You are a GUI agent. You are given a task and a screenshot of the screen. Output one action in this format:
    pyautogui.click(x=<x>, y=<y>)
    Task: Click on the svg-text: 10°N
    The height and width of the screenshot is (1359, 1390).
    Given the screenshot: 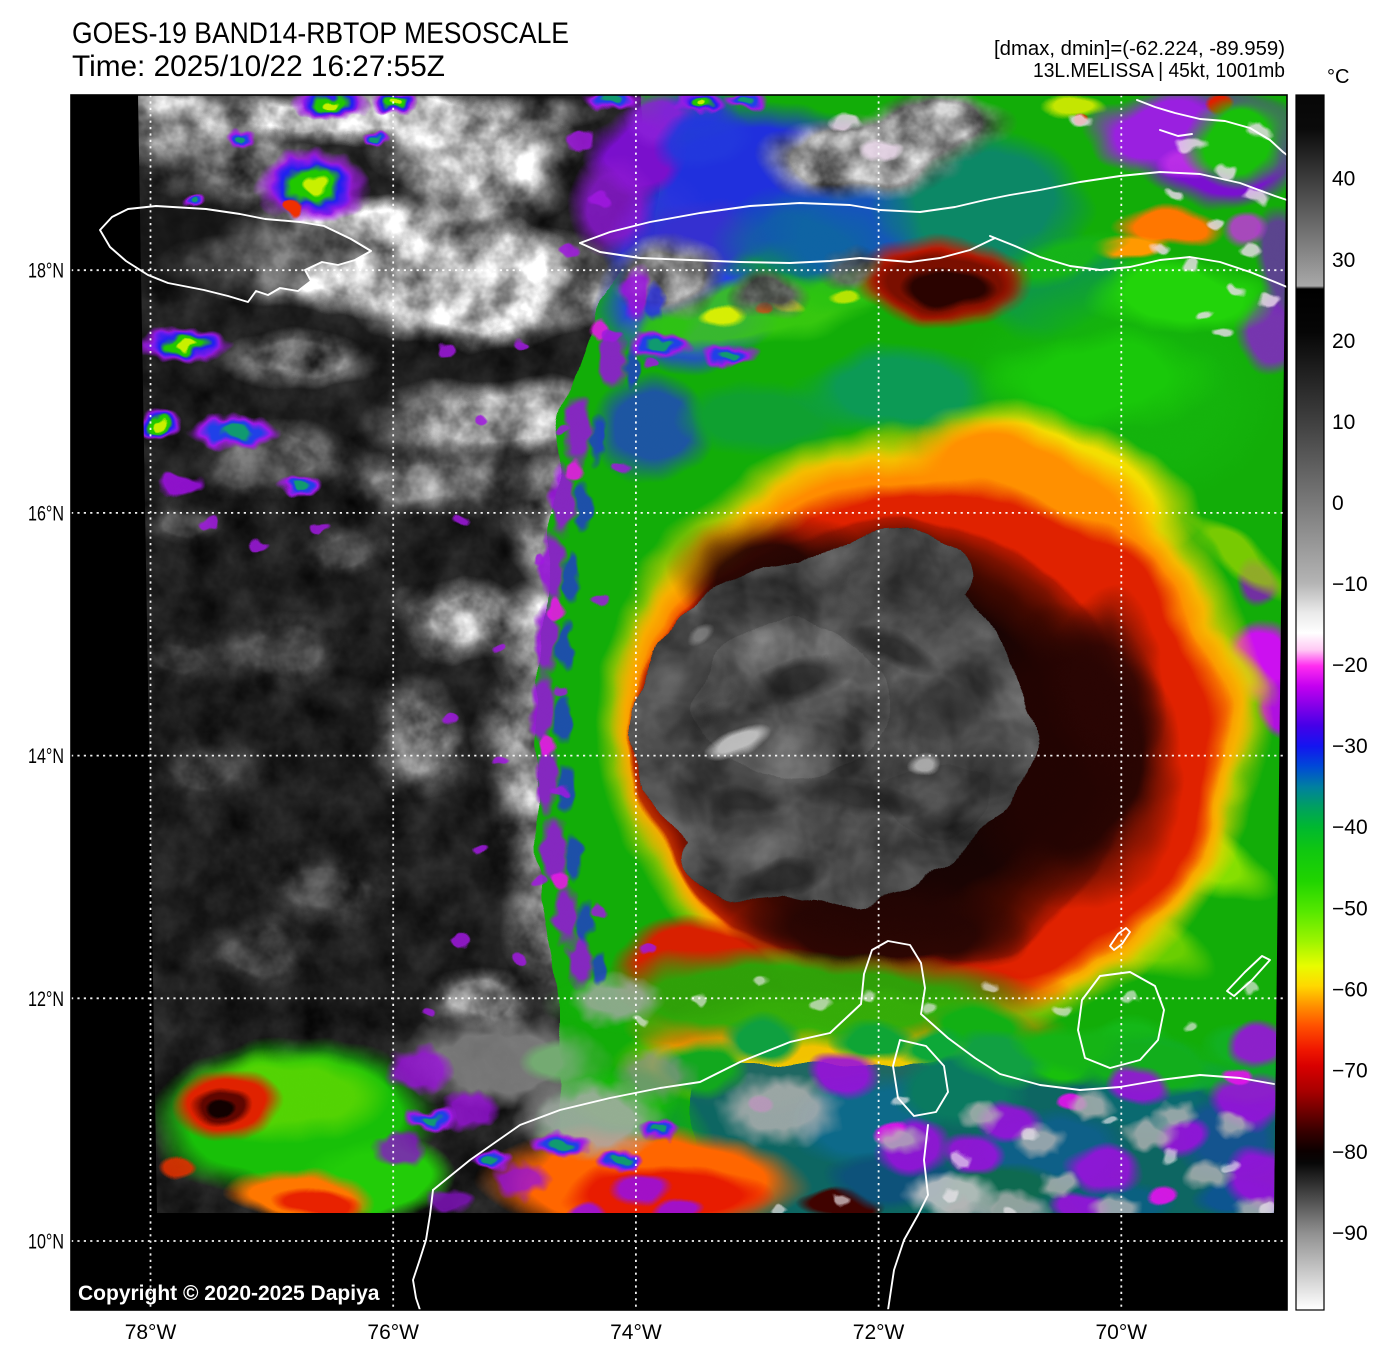 What is the action you would take?
    pyautogui.click(x=46, y=1242)
    